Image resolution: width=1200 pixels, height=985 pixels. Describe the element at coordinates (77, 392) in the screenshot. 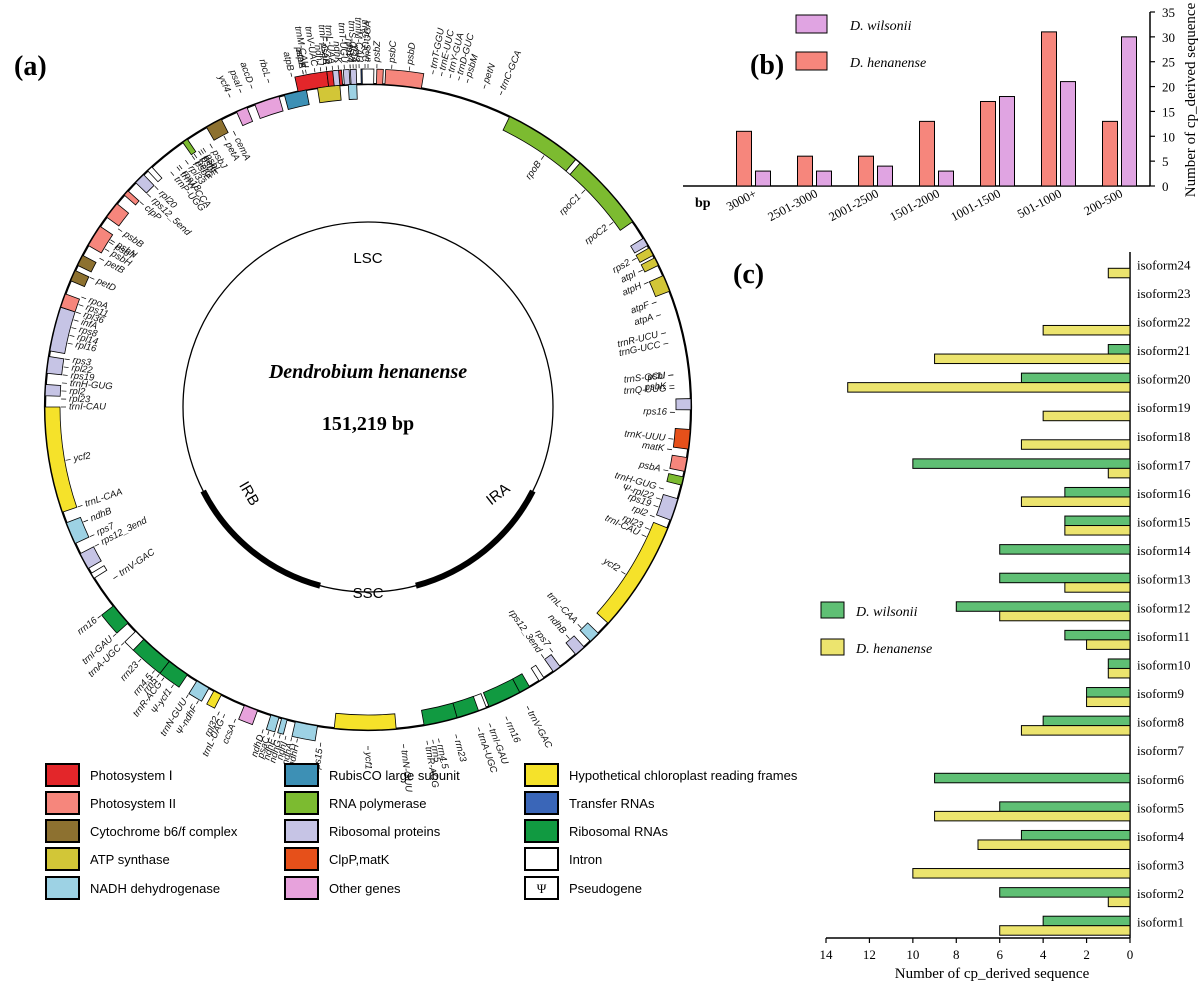

I see `gene-label-rpl2: rpl2` at that location.